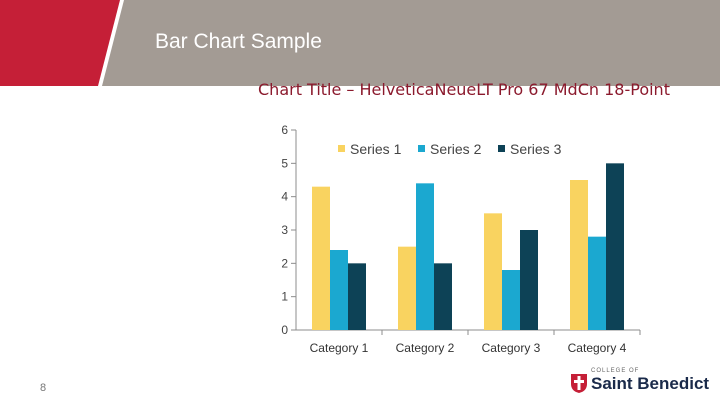 This screenshot has height=405, width=720. Describe the element at coordinates (650, 383) in the screenshot. I see `logo-name: Saint Benedict` at that location.